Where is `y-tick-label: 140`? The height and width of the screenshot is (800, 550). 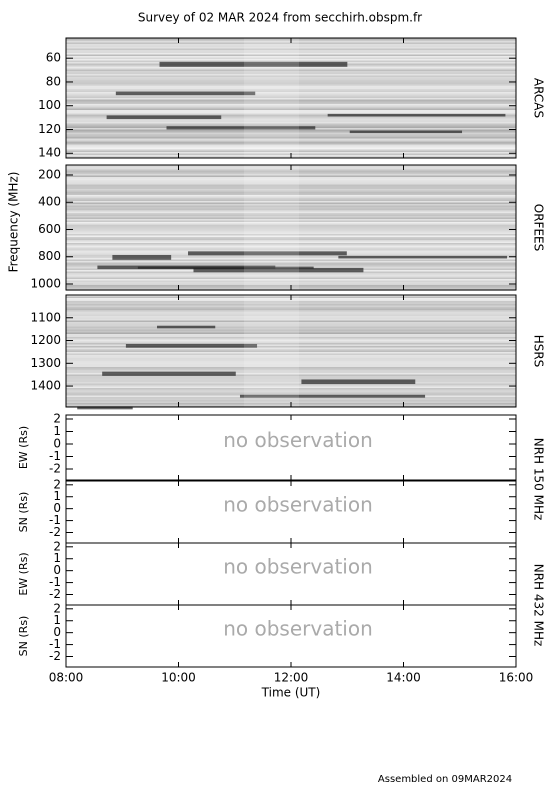
y-tick-label: 140 is located at coordinates (49, 153).